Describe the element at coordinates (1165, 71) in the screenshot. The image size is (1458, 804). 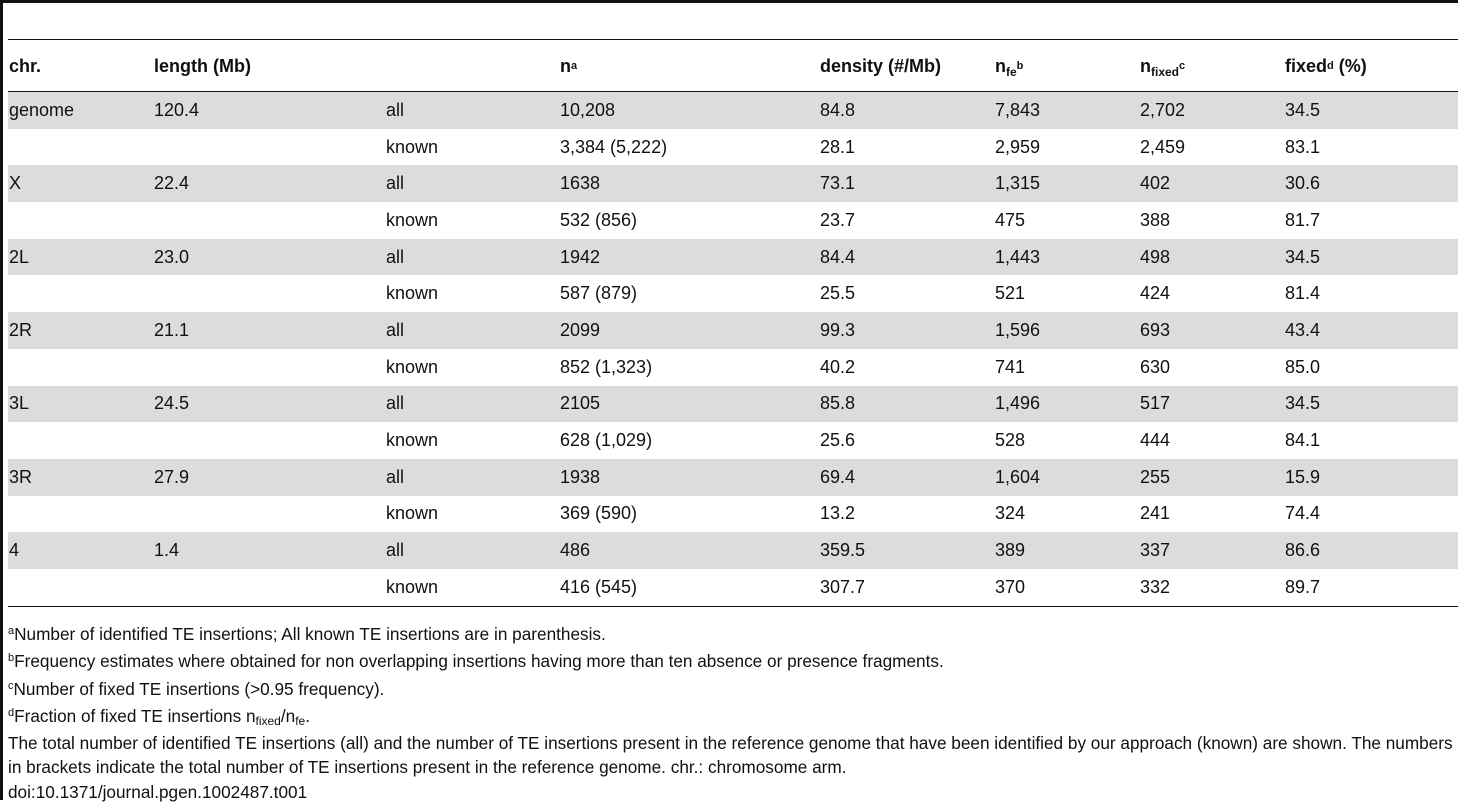
I see `header-nfixed-sub: fixed` at that location.